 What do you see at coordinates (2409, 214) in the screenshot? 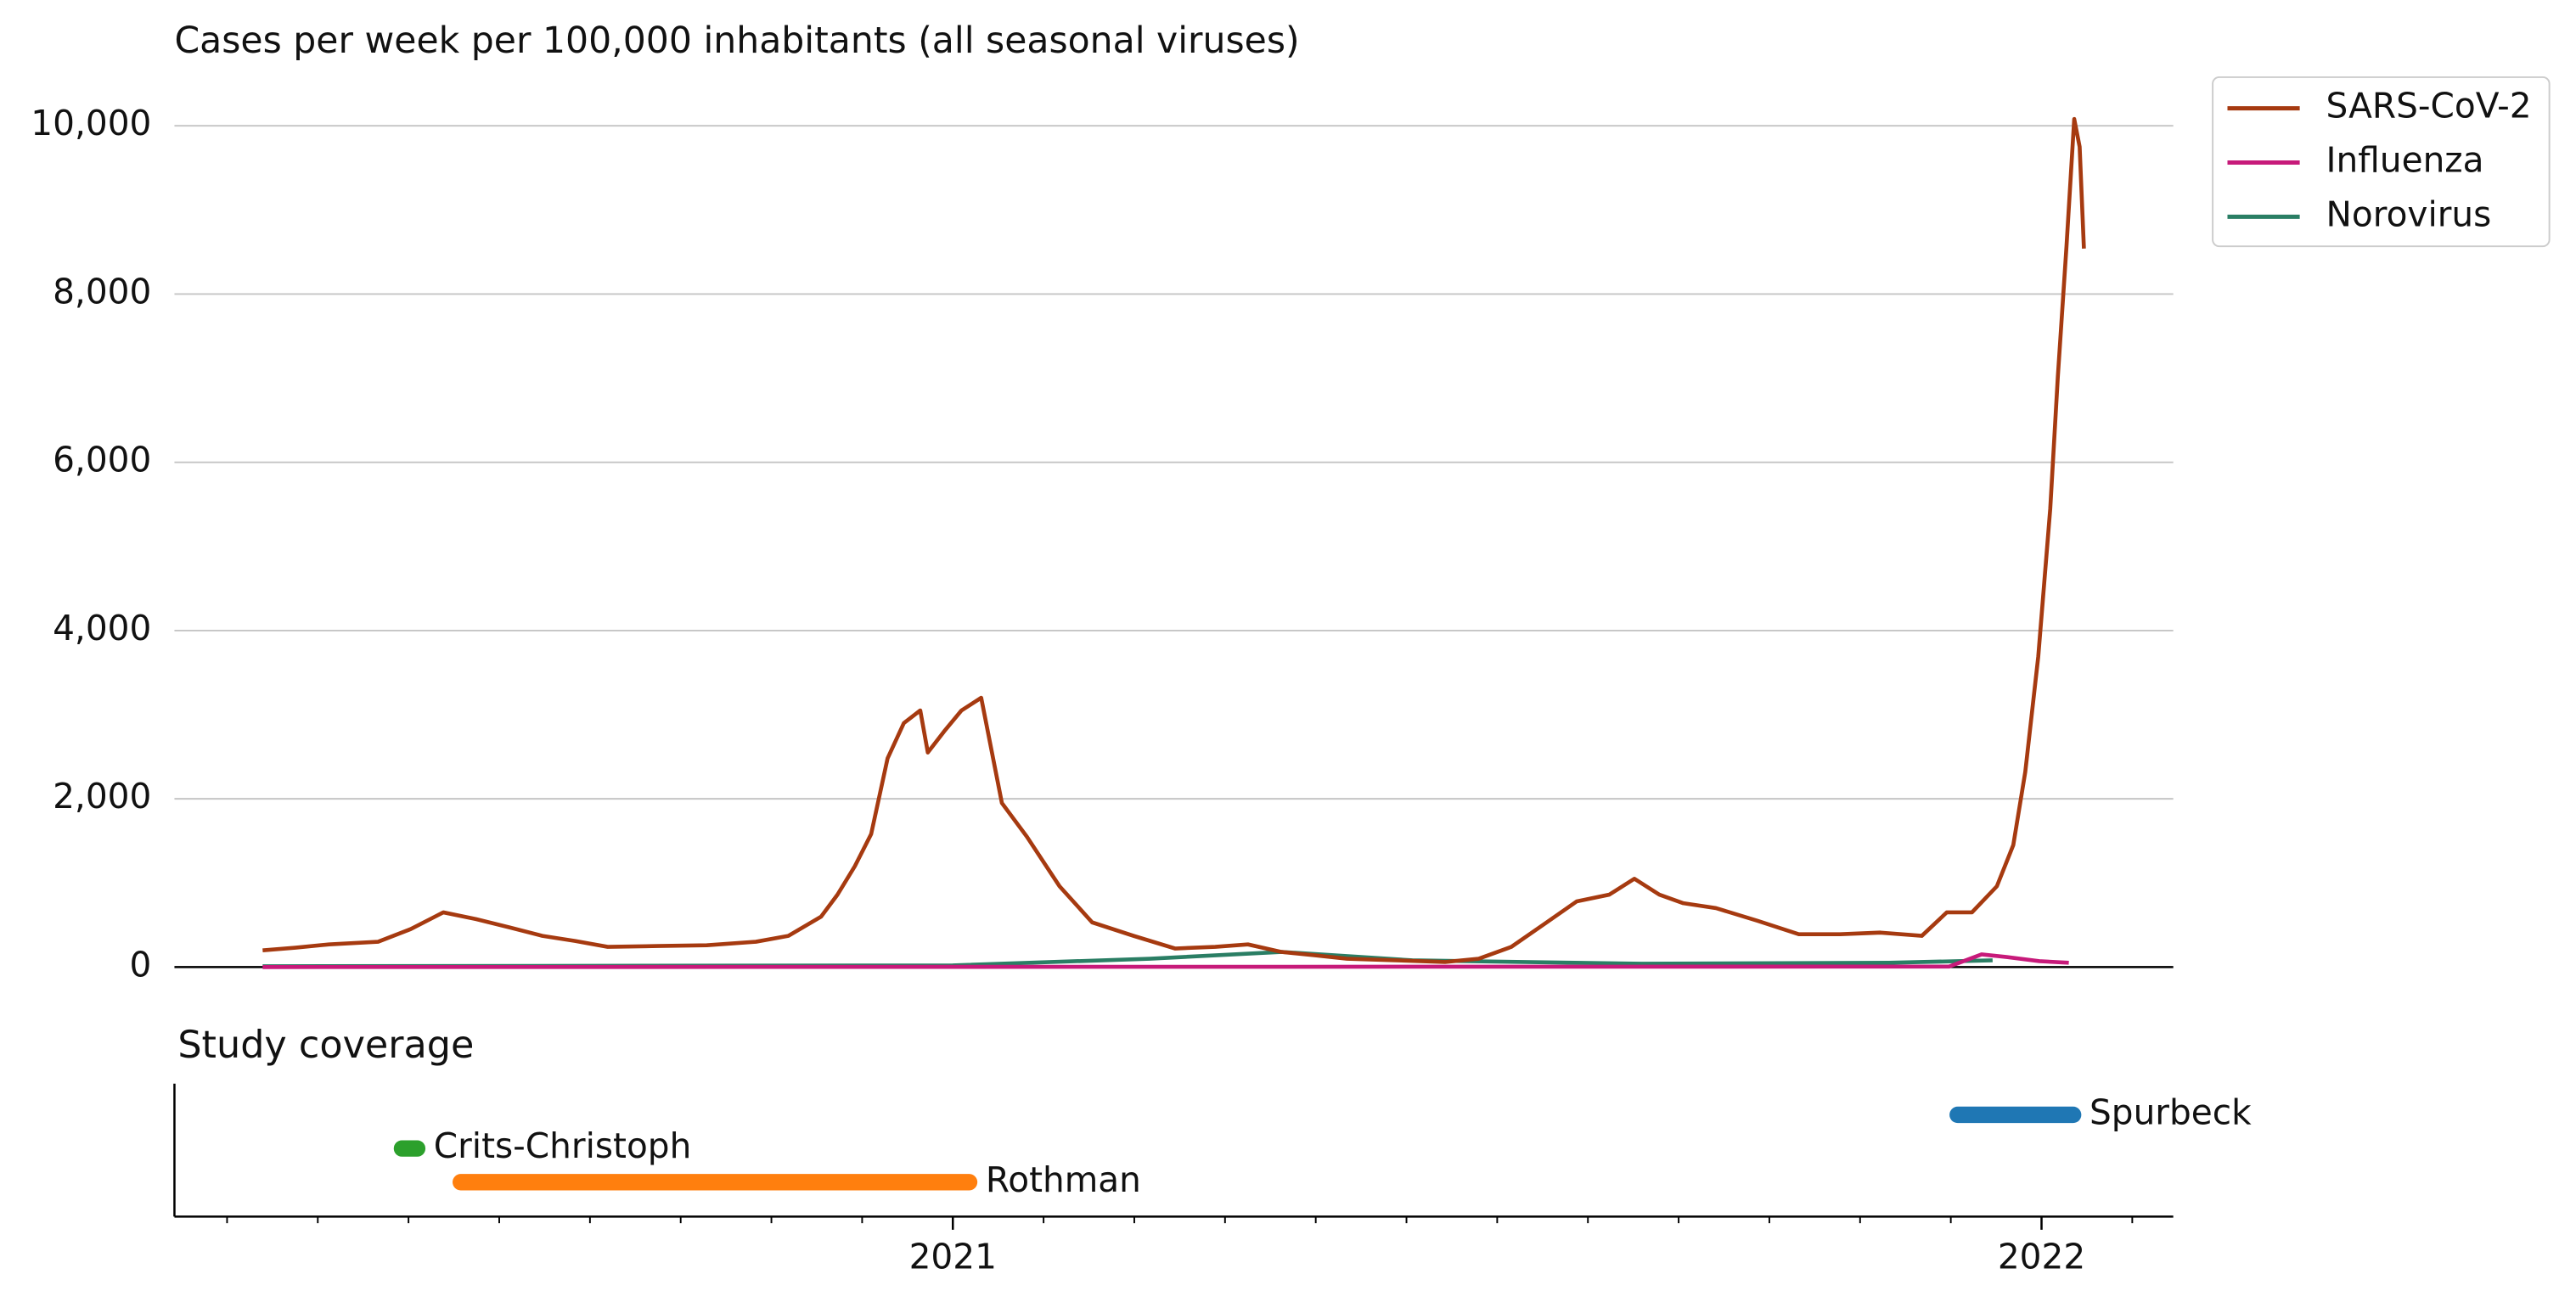
I see `legend-label: Norovirus` at bounding box center [2409, 214].